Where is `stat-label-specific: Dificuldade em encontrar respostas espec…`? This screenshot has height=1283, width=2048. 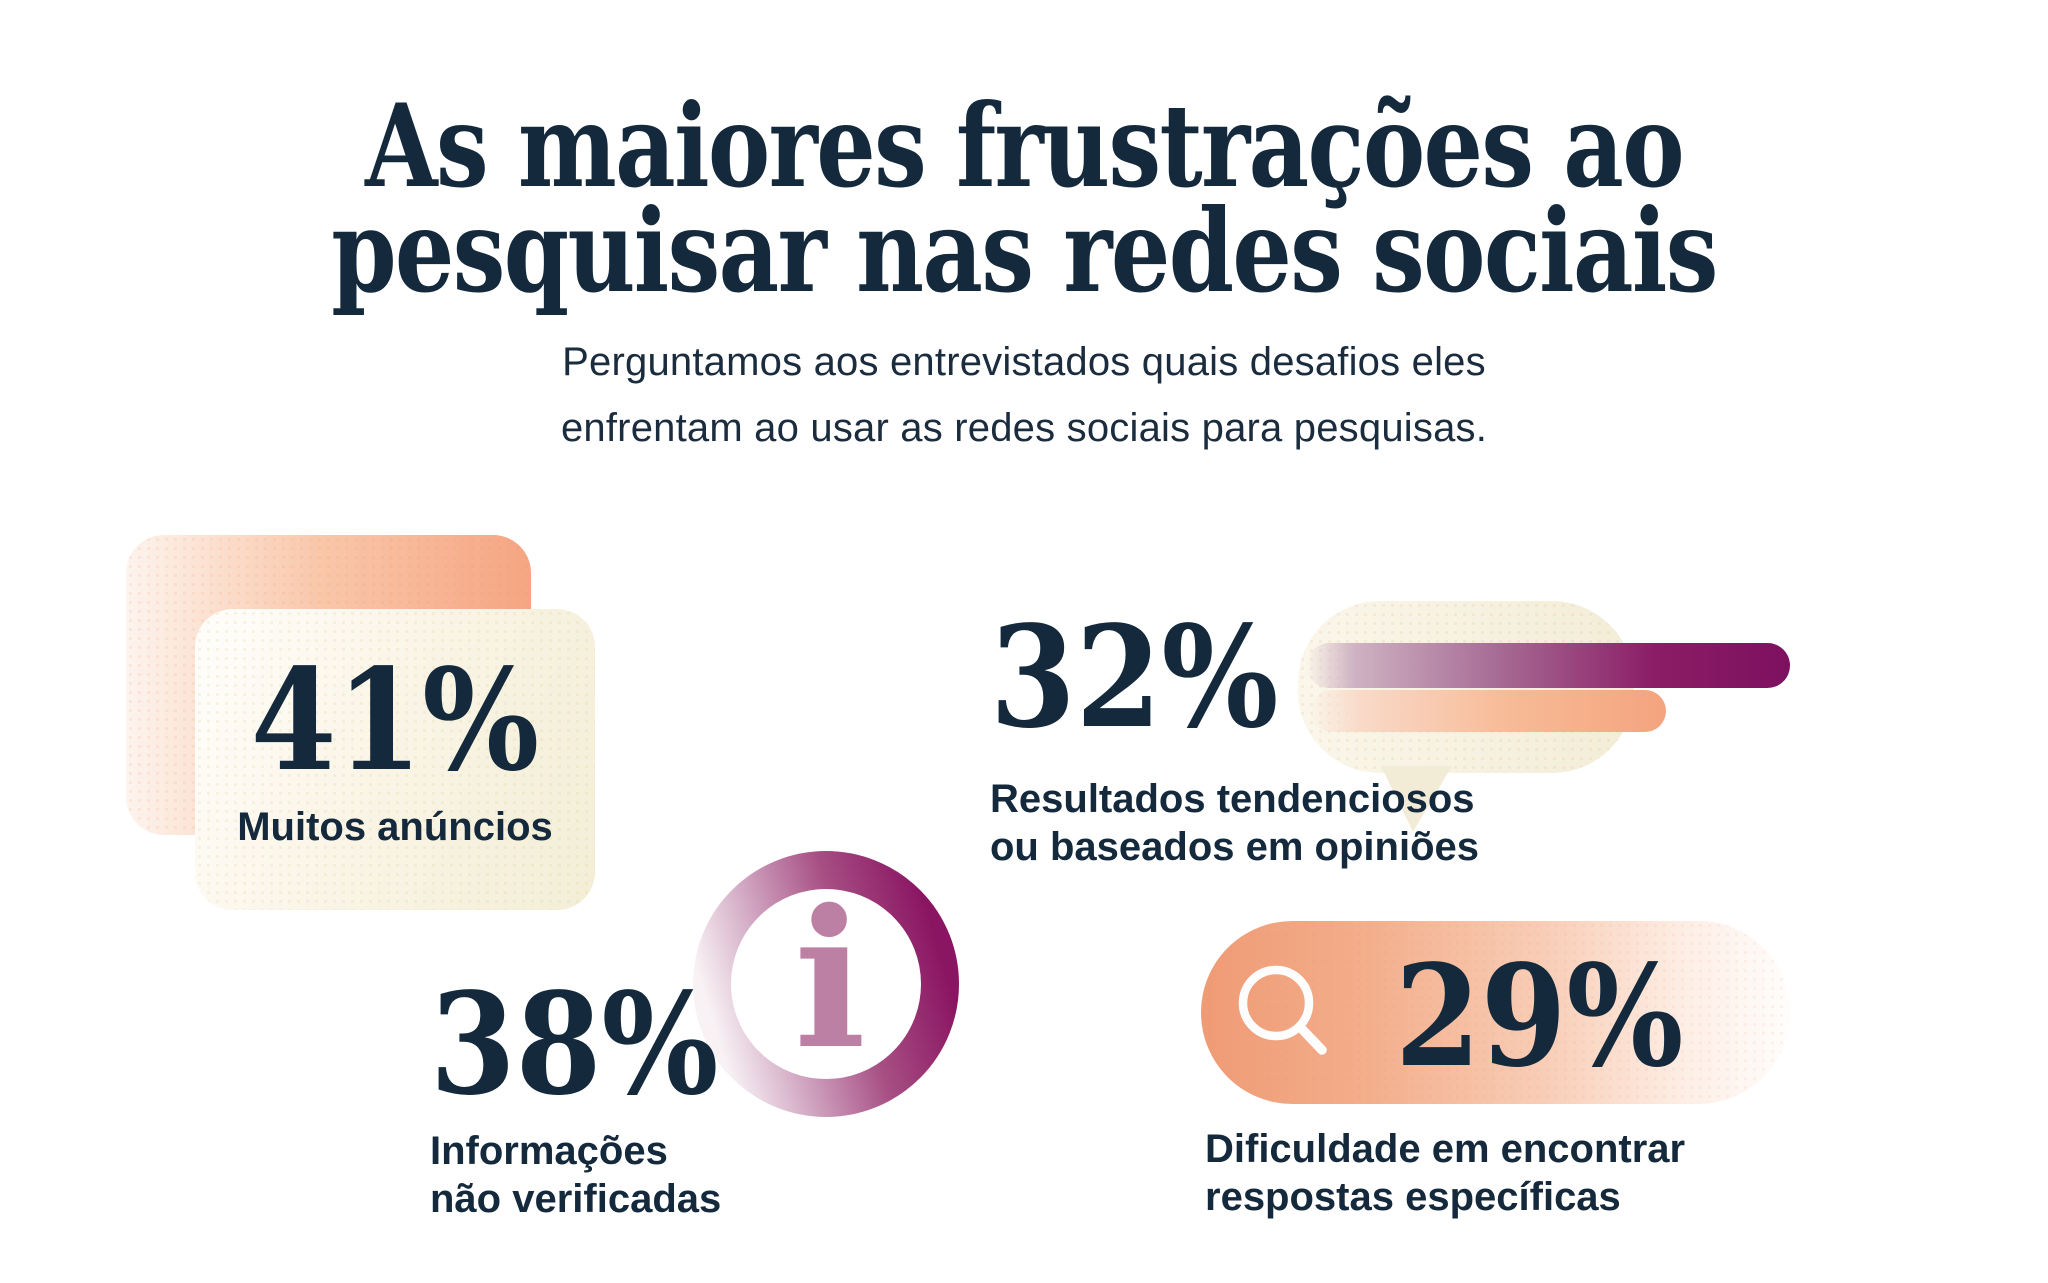
stat-label-specific: Dificuldade em encontrar respostas espec… is located at coordinates (1445, 1173).